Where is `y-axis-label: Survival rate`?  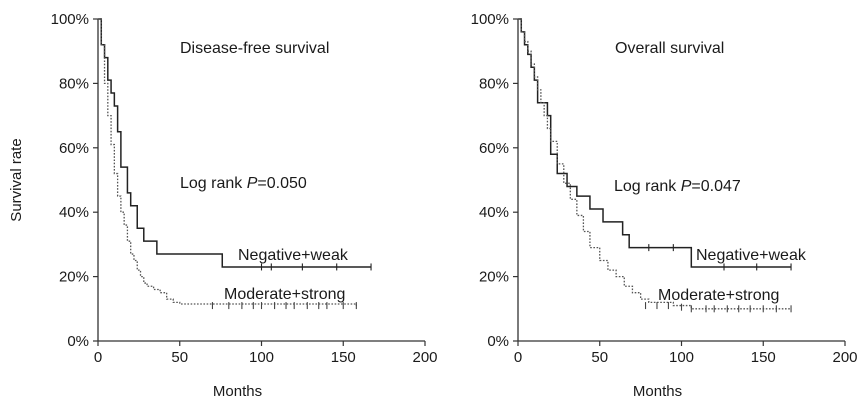
y-axis-label: Survival rate is located at coordinates (16, 179).